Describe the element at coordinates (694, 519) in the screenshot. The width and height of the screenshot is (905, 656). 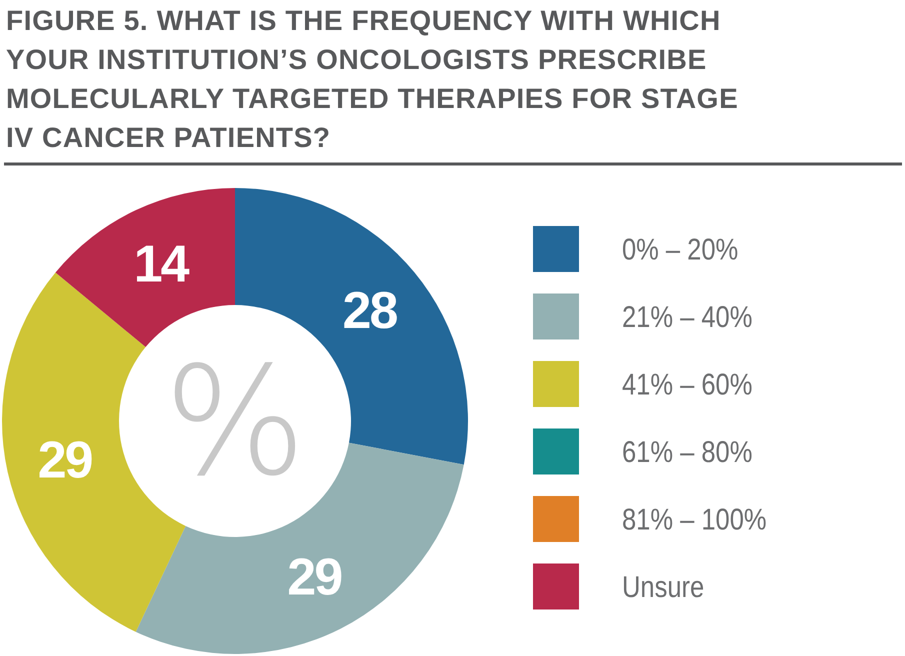
I see `legend-label: 81% – 100%` at that location.